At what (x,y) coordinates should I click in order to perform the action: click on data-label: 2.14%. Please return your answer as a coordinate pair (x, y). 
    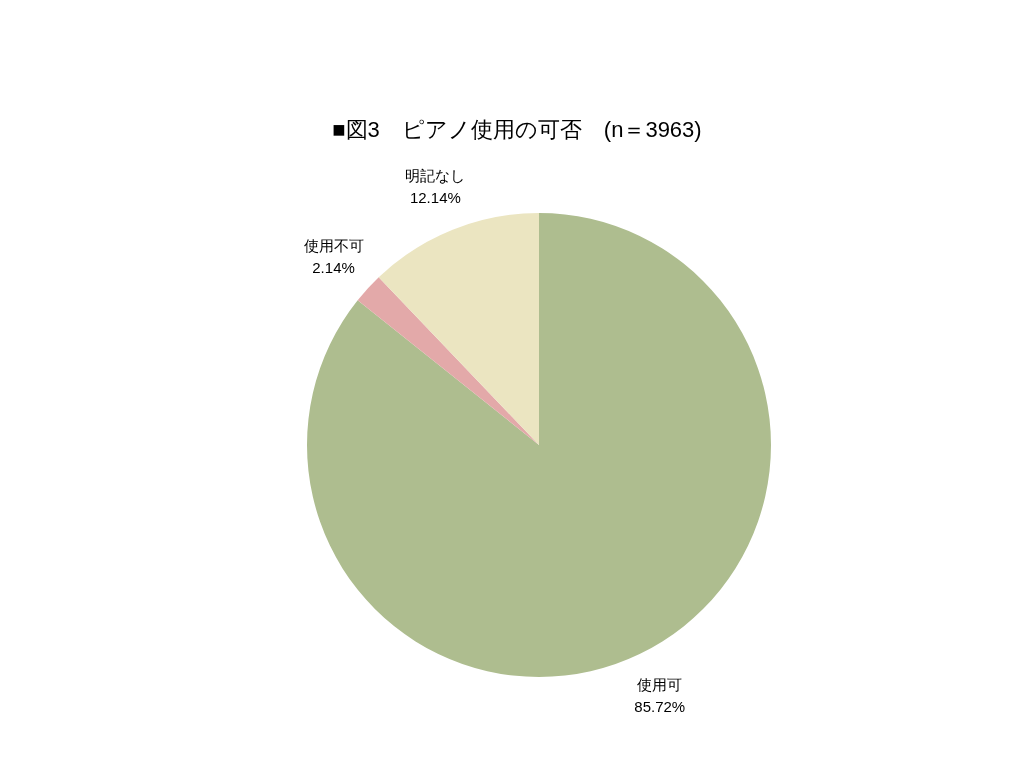
    Looking at the image, I should click on (333, 268).